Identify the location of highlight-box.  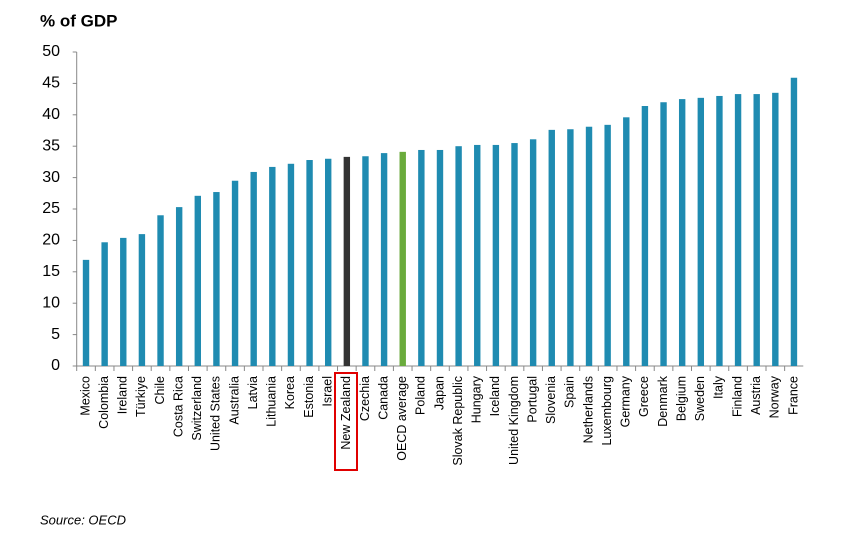
(346, 421).